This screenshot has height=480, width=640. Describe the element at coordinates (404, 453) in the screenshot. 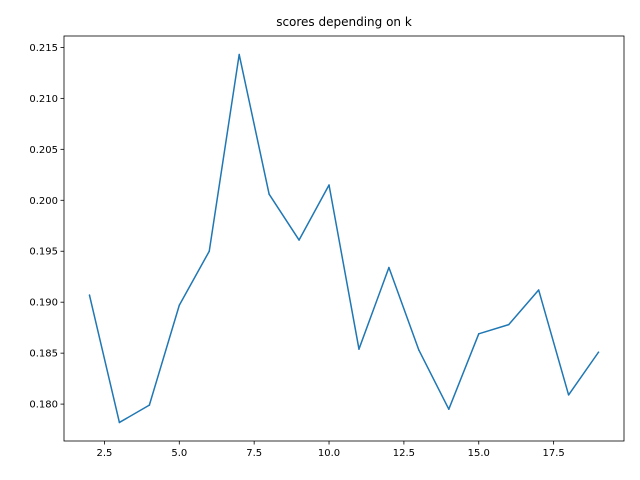

I see `x-tick-label: 12.5` at that location.